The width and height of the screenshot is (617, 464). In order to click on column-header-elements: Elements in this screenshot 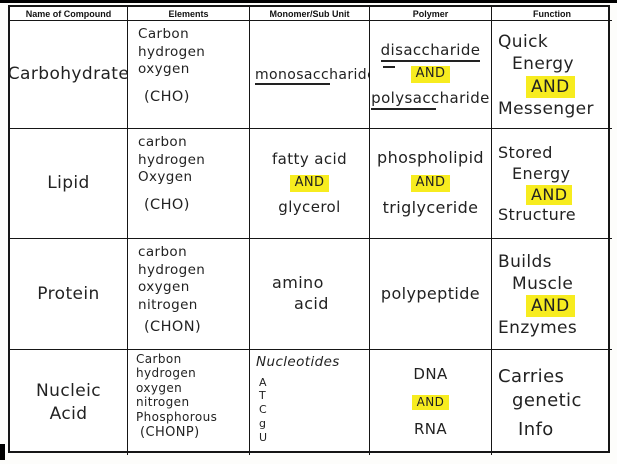, I will do `click(189, 14)`.